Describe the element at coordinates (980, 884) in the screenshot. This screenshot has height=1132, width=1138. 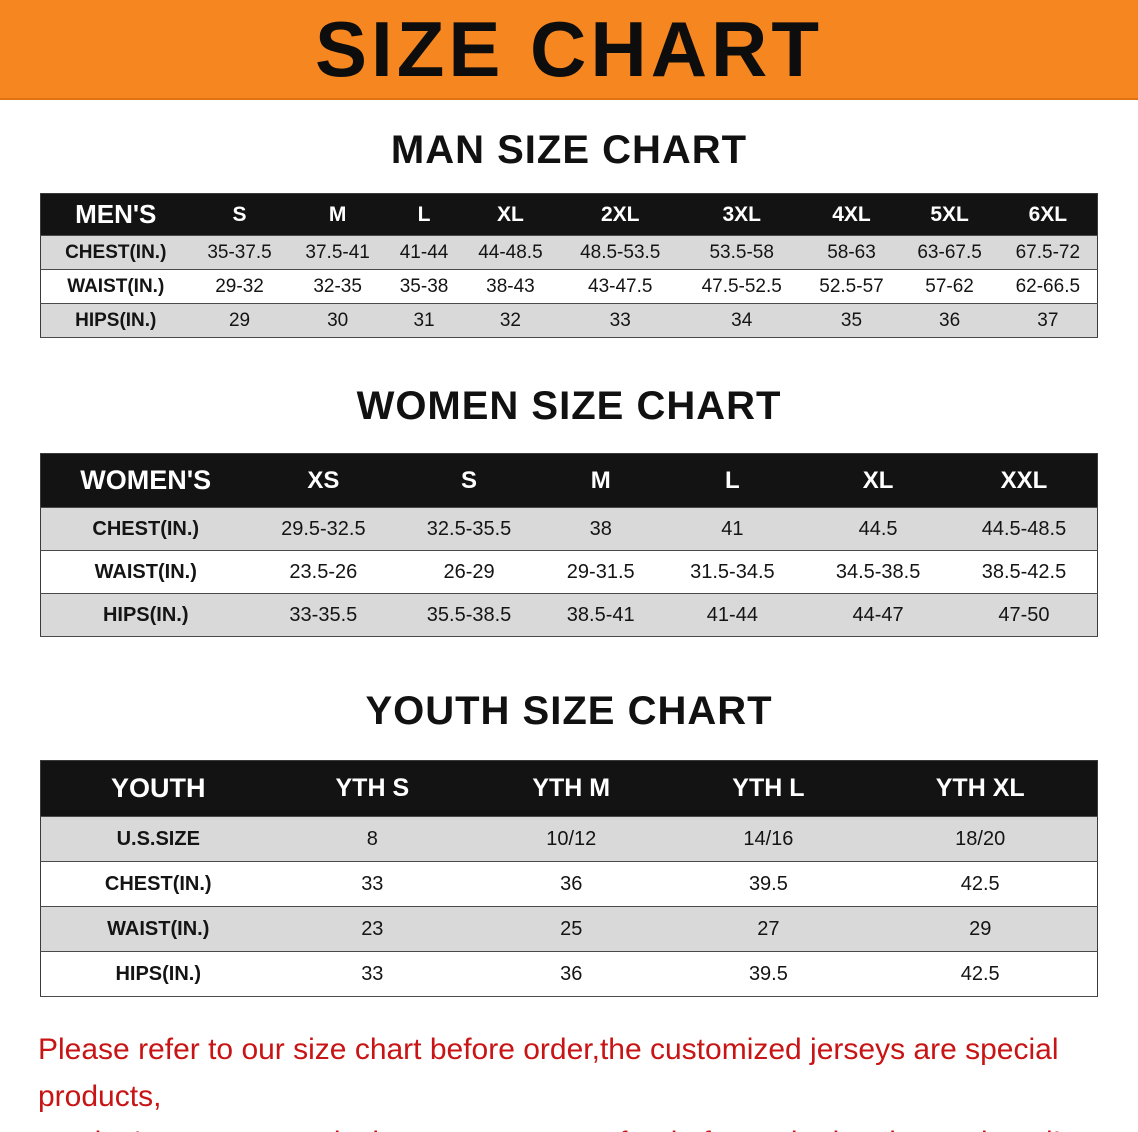
I see `size-cell: 42.5` at that location.